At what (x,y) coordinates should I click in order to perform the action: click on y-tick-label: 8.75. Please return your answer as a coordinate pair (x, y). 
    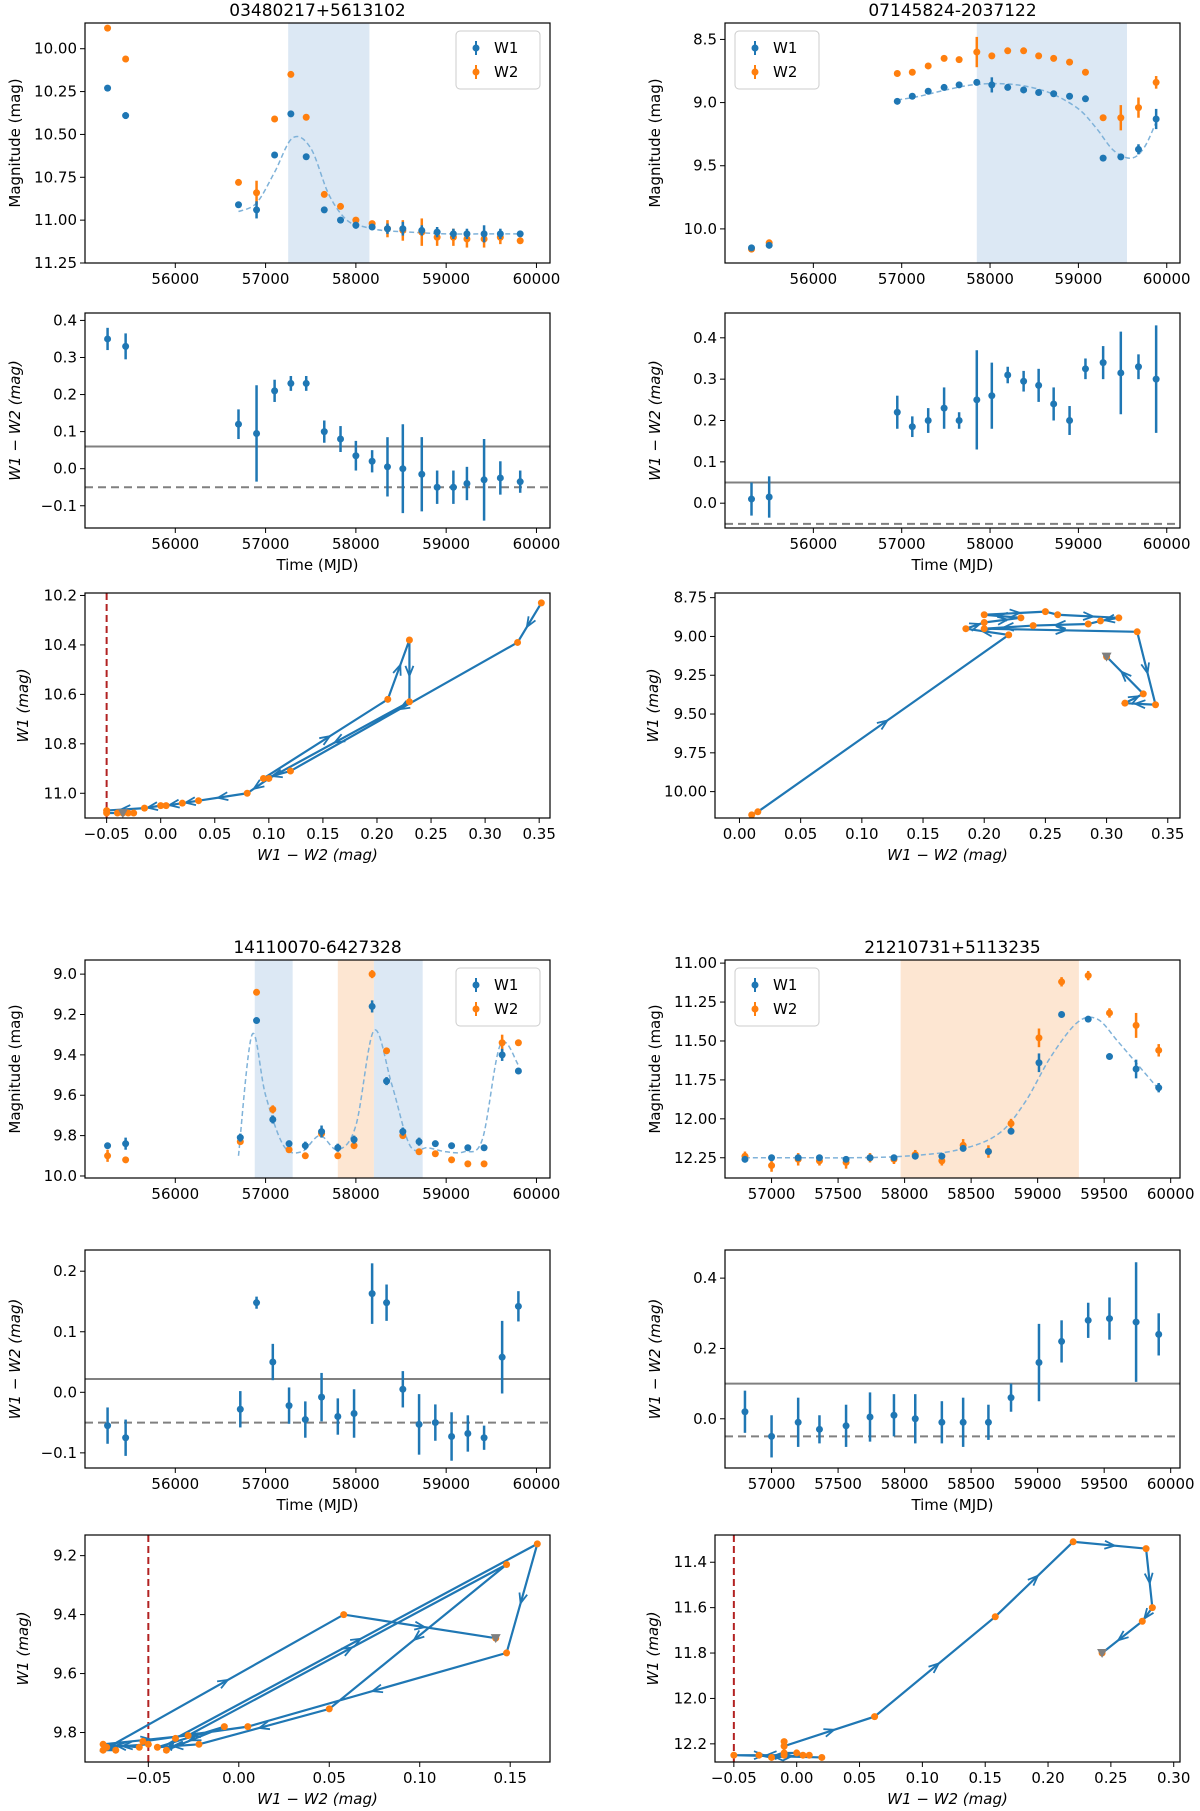
    Looking at the image, I should click on (690, 598).